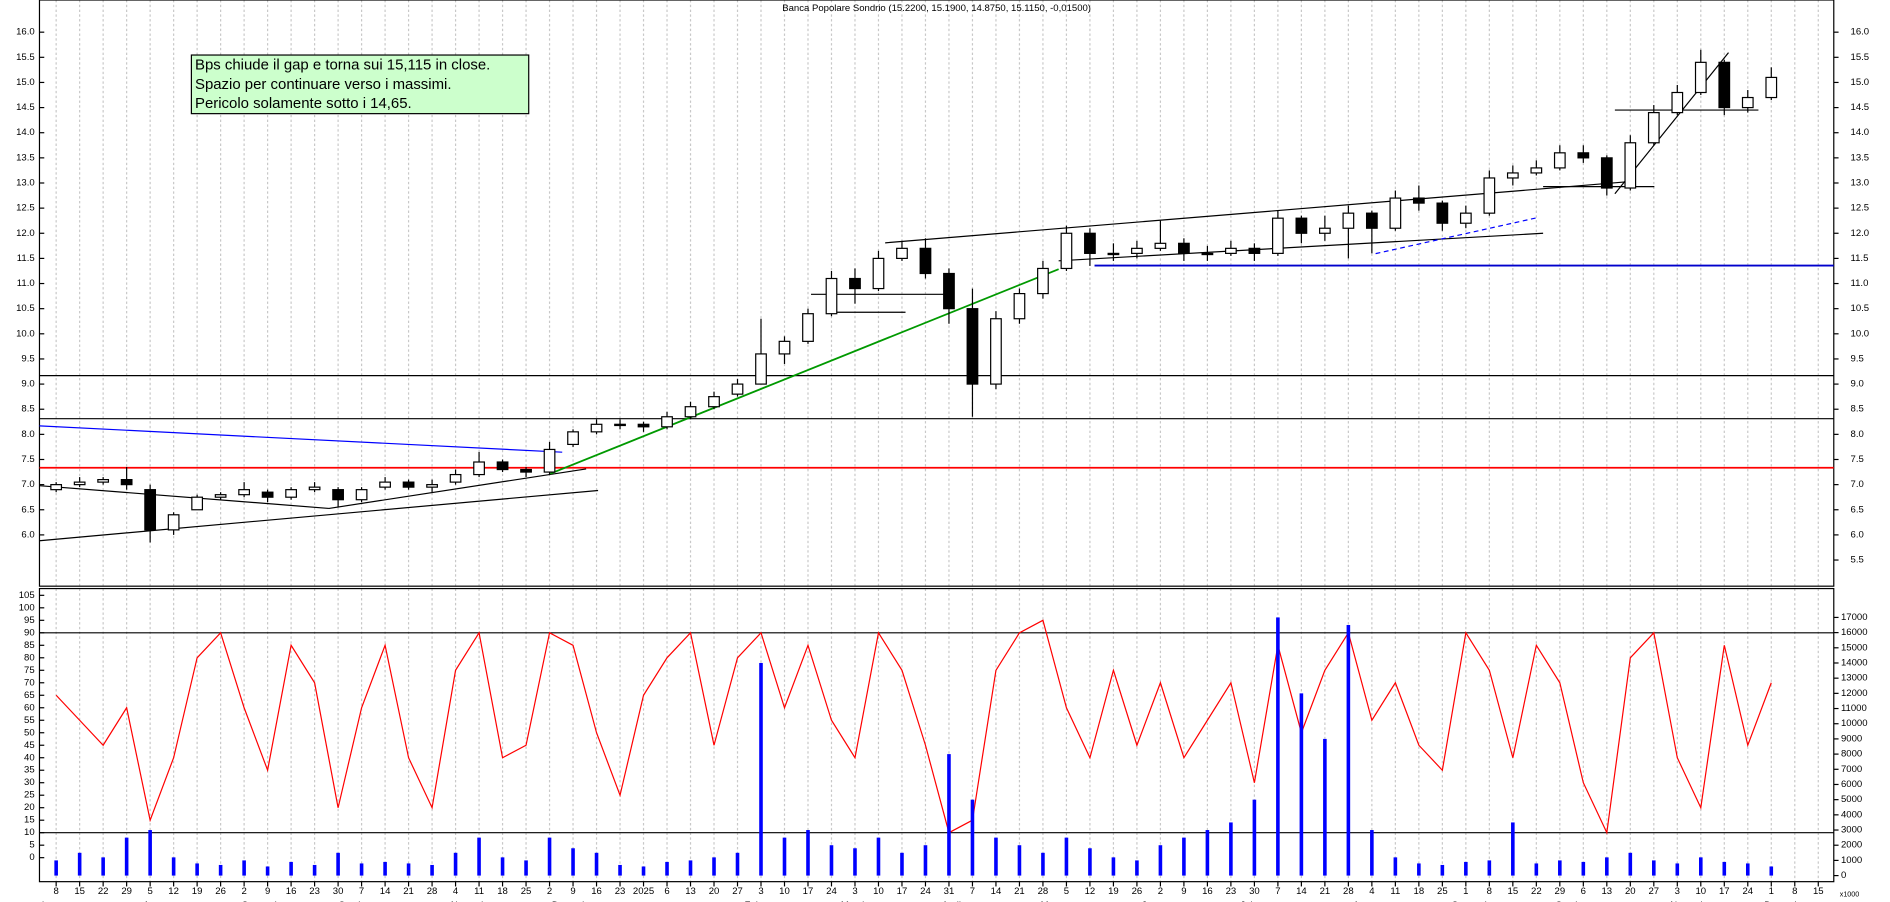 The height and width of the screenshot is (902, 1890). What do you see at coordinates (1851, 784) in the screenshot?
I see `y2-tick-label: 6000` at bounding box center [1851, 784].